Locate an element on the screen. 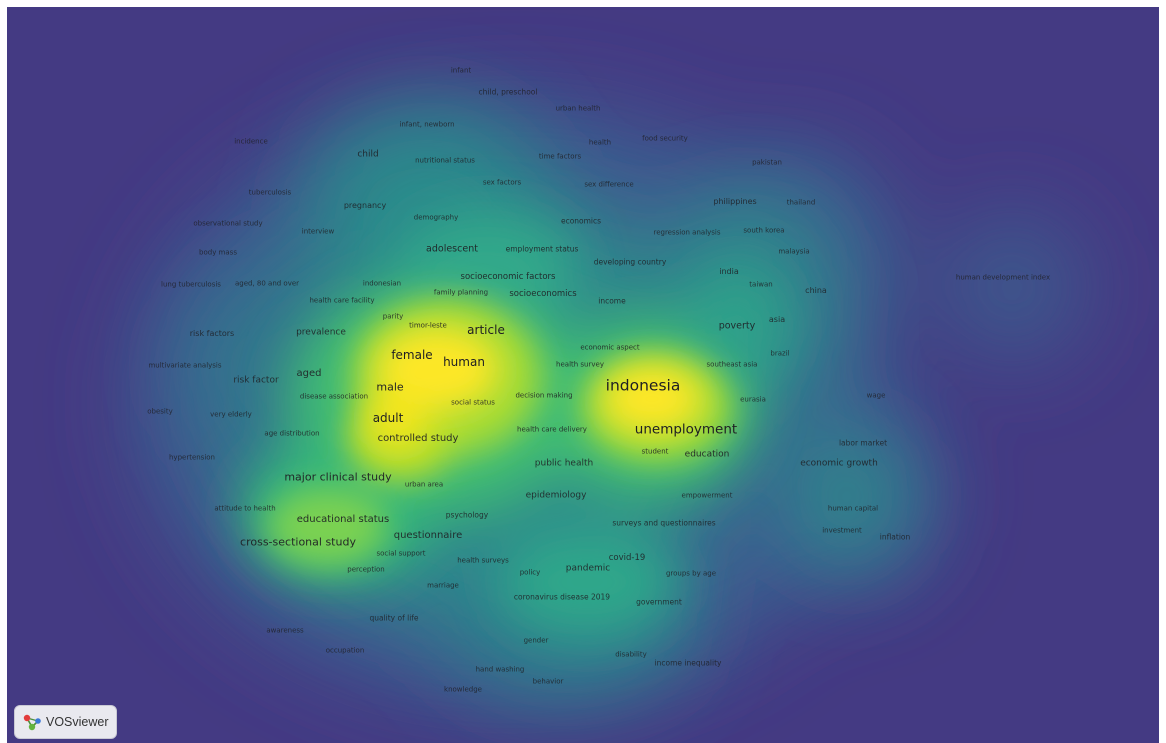  term-label-hypertension: hypertension is located at coordinates (192, 458).